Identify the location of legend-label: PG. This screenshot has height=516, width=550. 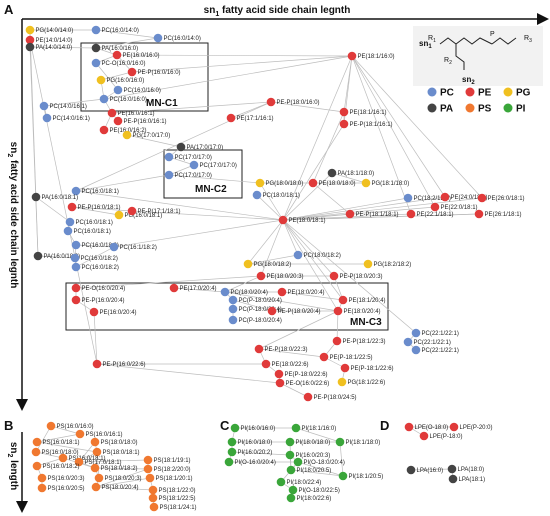
(523, 93).